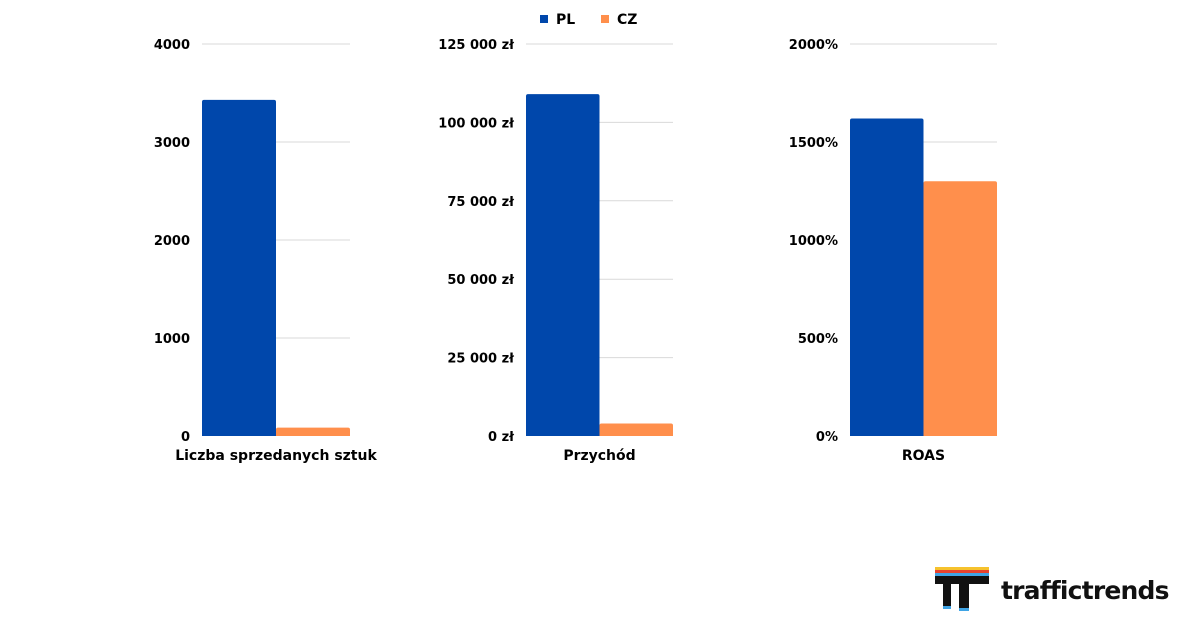 The image size is (1200, 632). What do you see at coordinates (481, 359) in the screenshot?
I see `y-tick-label: 25 000 zł` at bounding box center [481, 359].